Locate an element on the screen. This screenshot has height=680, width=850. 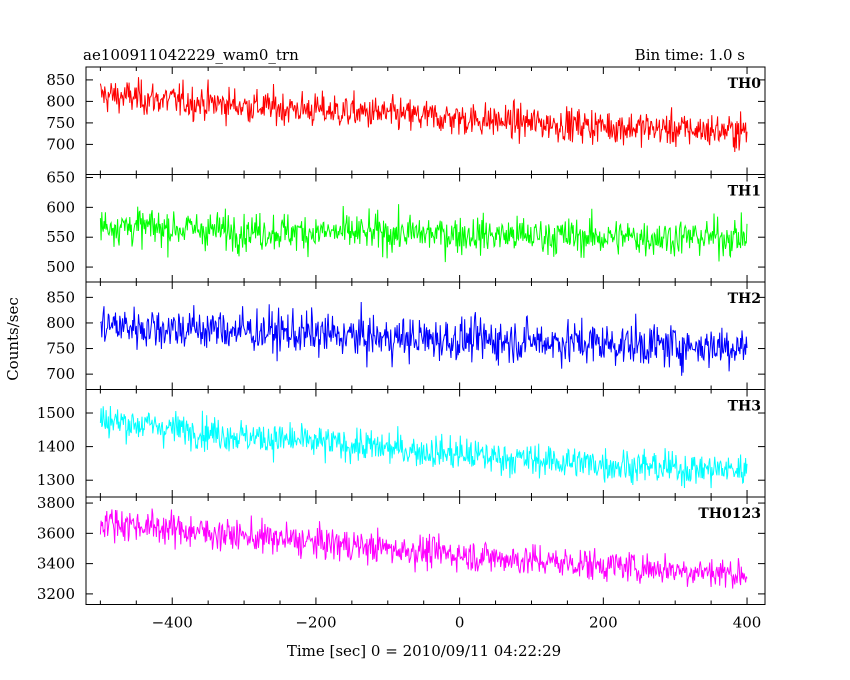
y-axis-label: Counts/sec is located at coordinates (13, 339).